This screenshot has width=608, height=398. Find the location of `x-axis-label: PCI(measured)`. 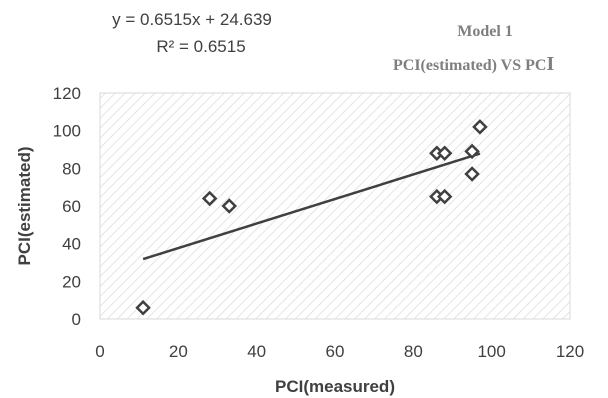

x-axis-label: PCI(measured) is located at coordinates (335, 386).